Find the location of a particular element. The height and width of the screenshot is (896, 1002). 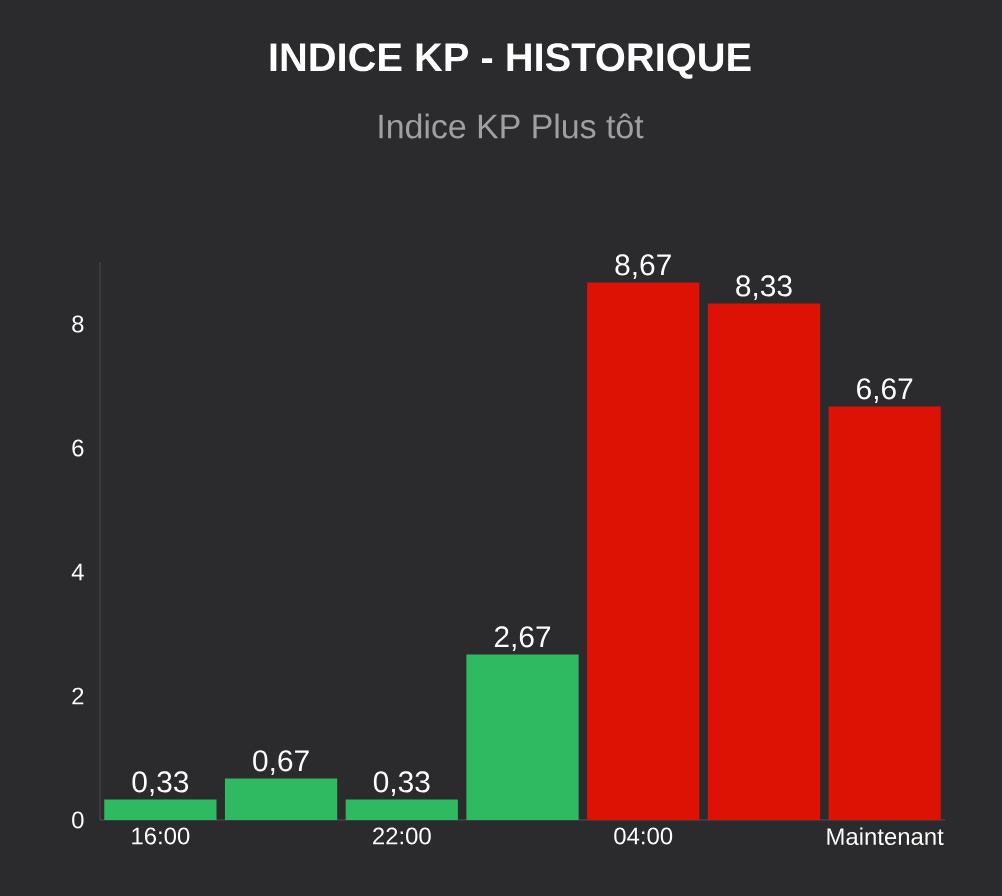

data-label: 0,67 is located at coordinates (281, 762).